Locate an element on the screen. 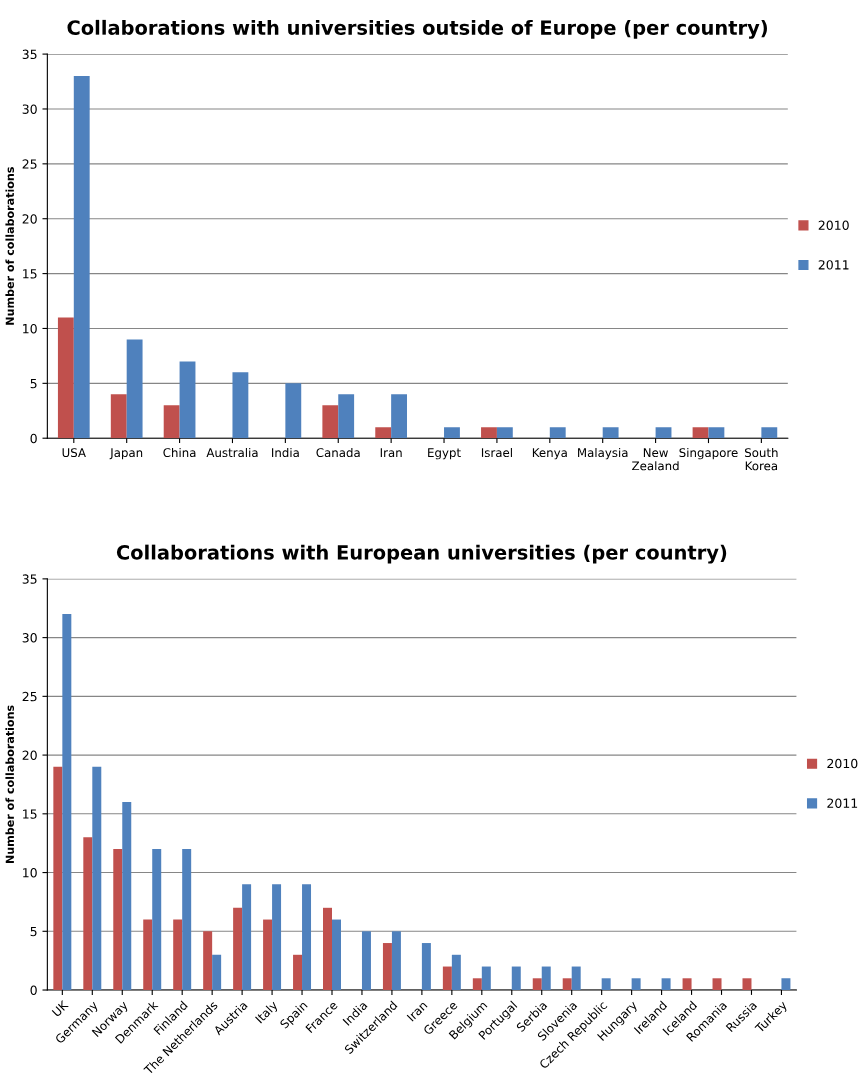 This screenshot has height=1082, width=861. x-tick-label: Egypt is located at coordinates (444, 454).